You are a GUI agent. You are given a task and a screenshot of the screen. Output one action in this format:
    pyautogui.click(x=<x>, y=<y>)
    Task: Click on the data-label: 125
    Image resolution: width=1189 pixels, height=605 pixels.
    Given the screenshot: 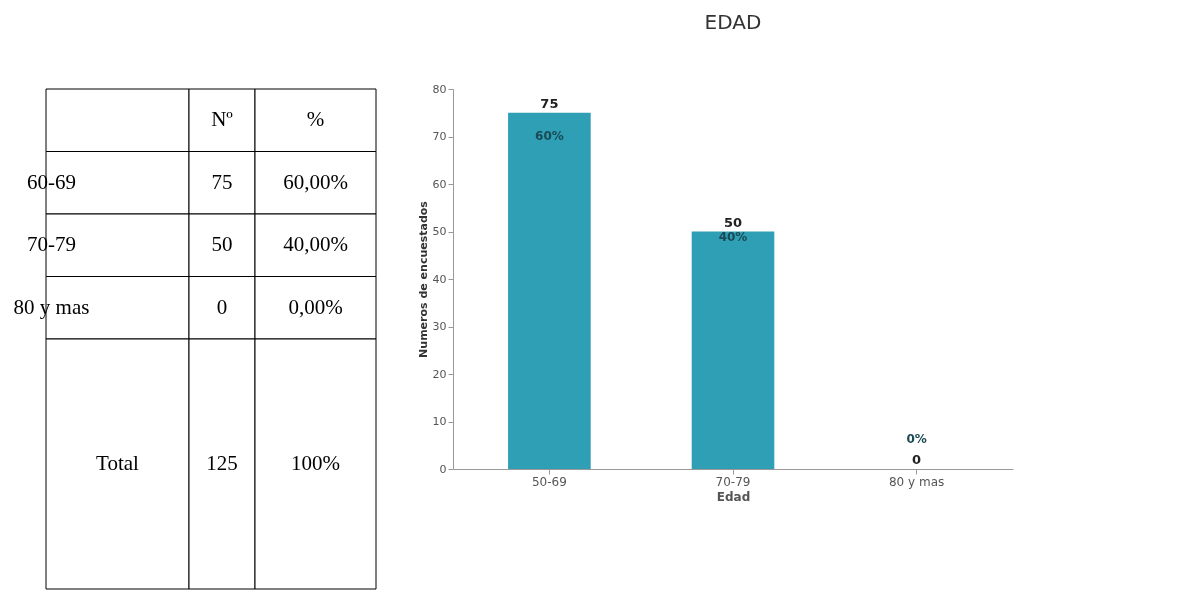 What is the action you would take?
    pyautogui.click(x=222, y=463)
    